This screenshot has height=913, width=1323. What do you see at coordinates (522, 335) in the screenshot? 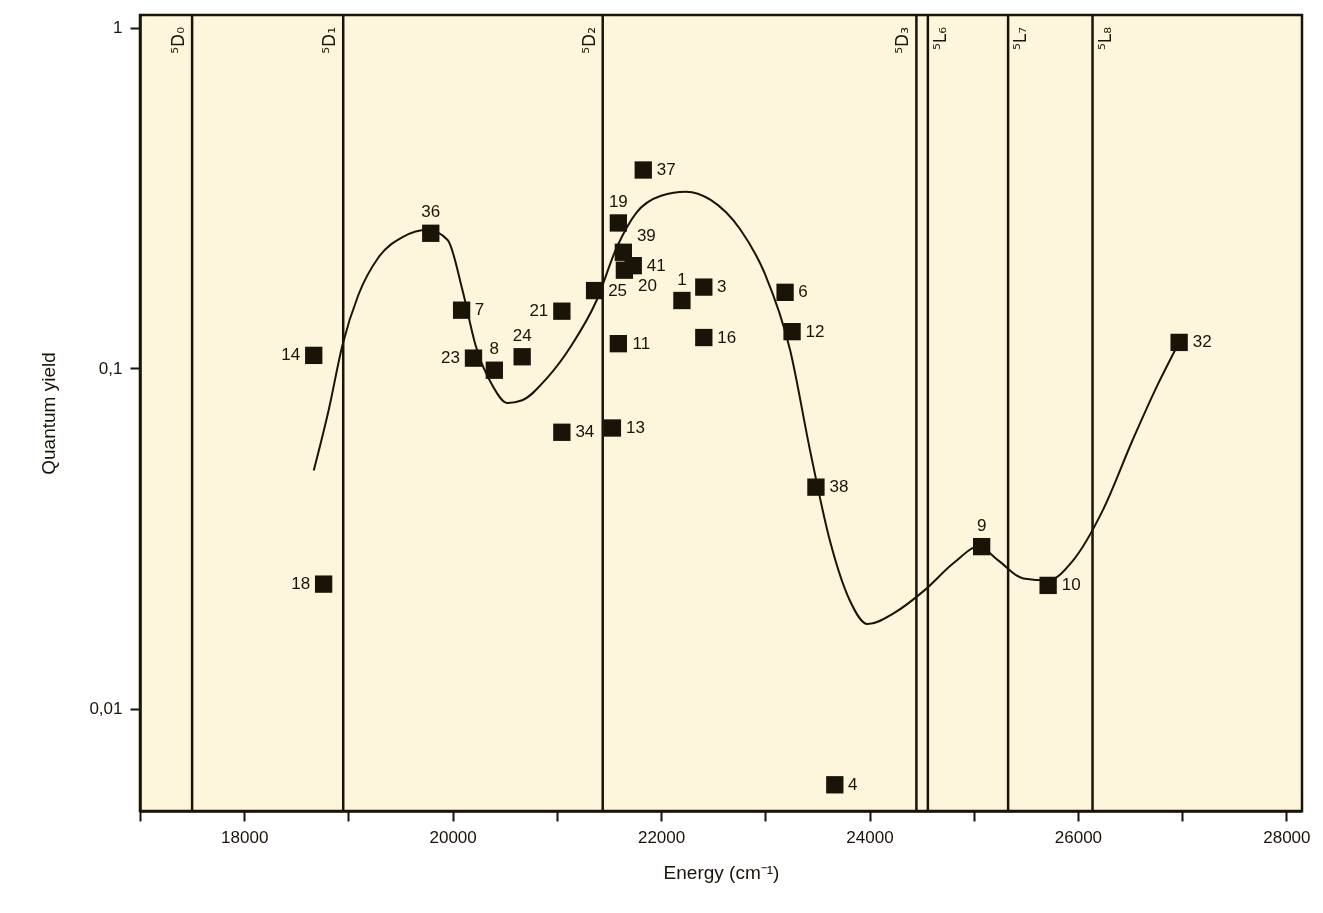
I see `annotation: 24` at bounding box center [522, 335].